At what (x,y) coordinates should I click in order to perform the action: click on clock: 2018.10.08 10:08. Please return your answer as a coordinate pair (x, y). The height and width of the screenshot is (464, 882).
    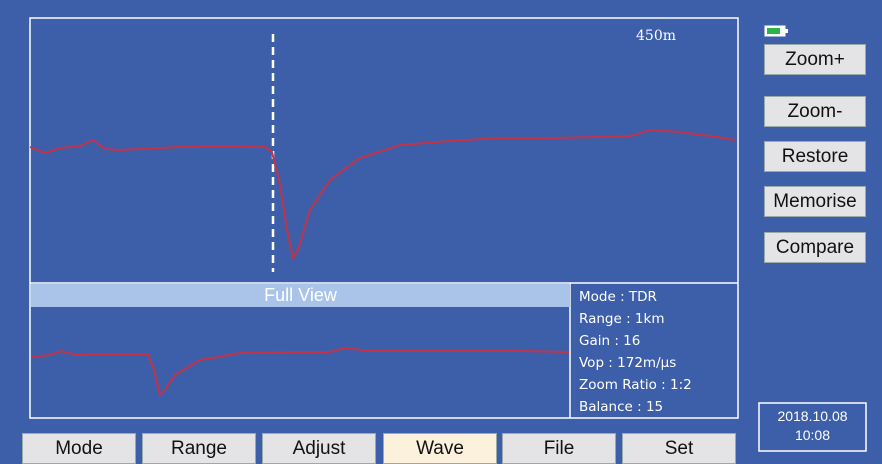
    Looking at the image, I should click on (812, 426).